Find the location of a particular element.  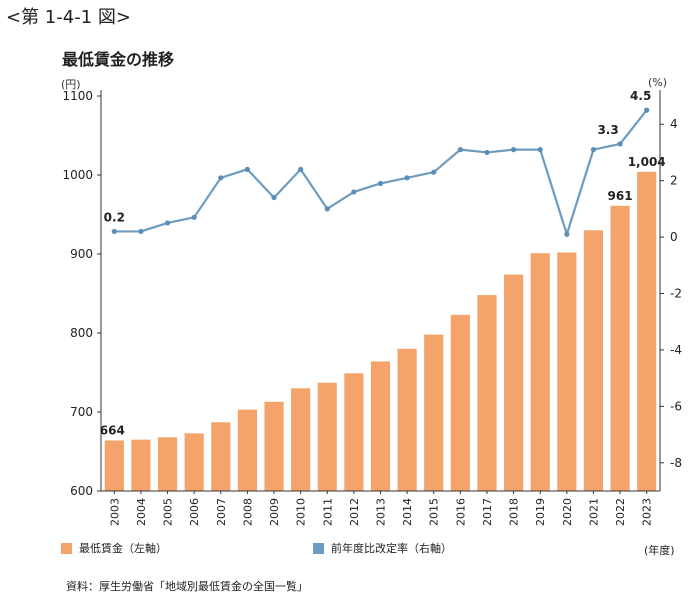

left-tick-label-1100: 1100 is located at coordinates (77, 96).